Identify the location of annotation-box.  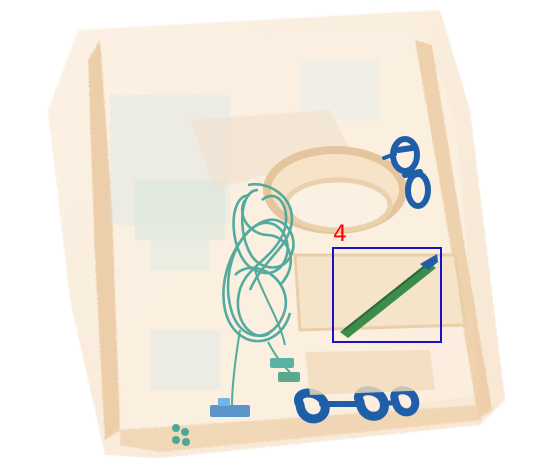
(387, 295).